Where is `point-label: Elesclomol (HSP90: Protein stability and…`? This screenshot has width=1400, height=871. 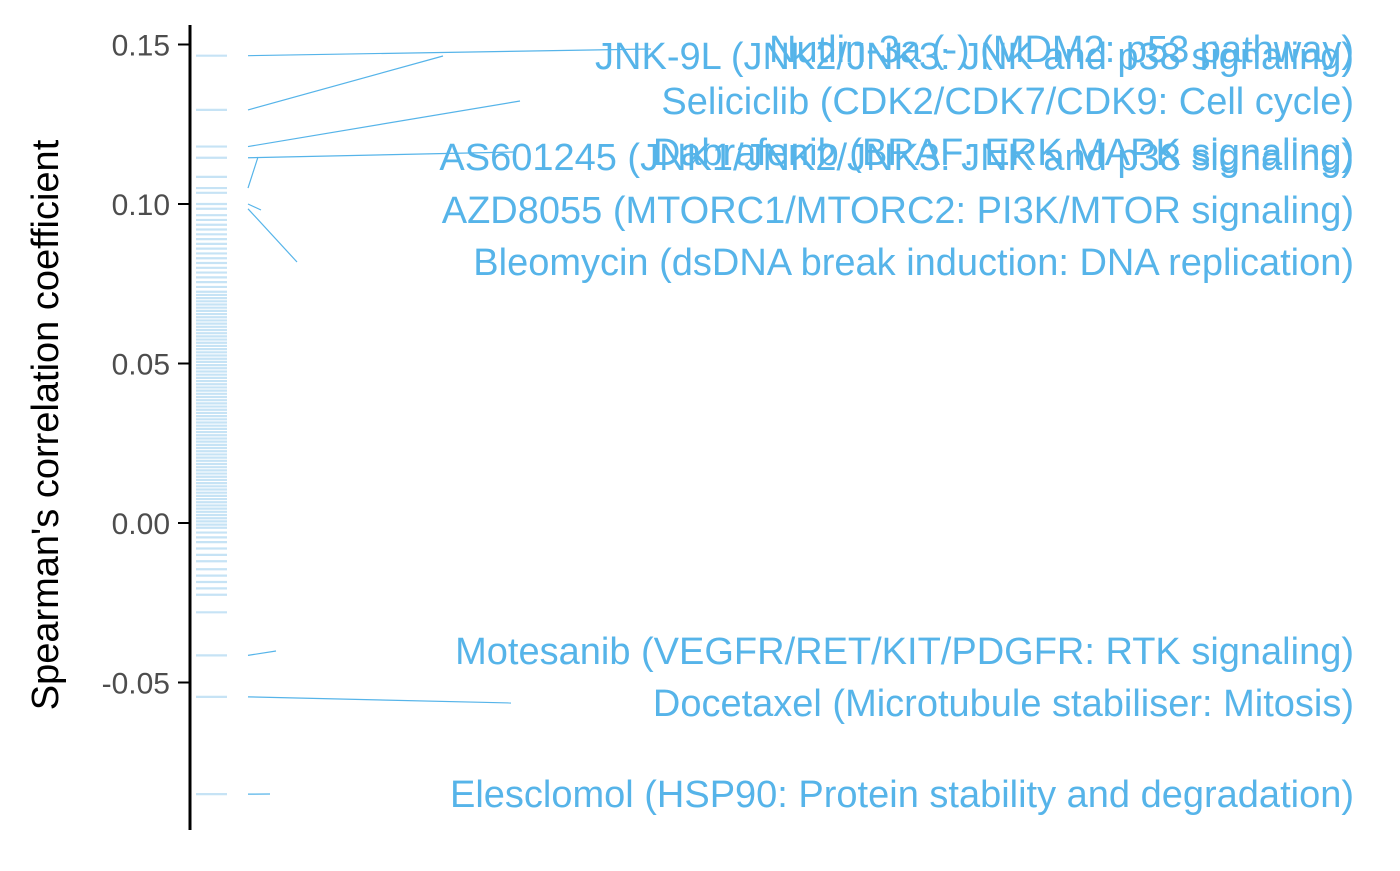
point-label: Elesclomol (HSP90: Protein stability and… is located at coordinates (902, 795).